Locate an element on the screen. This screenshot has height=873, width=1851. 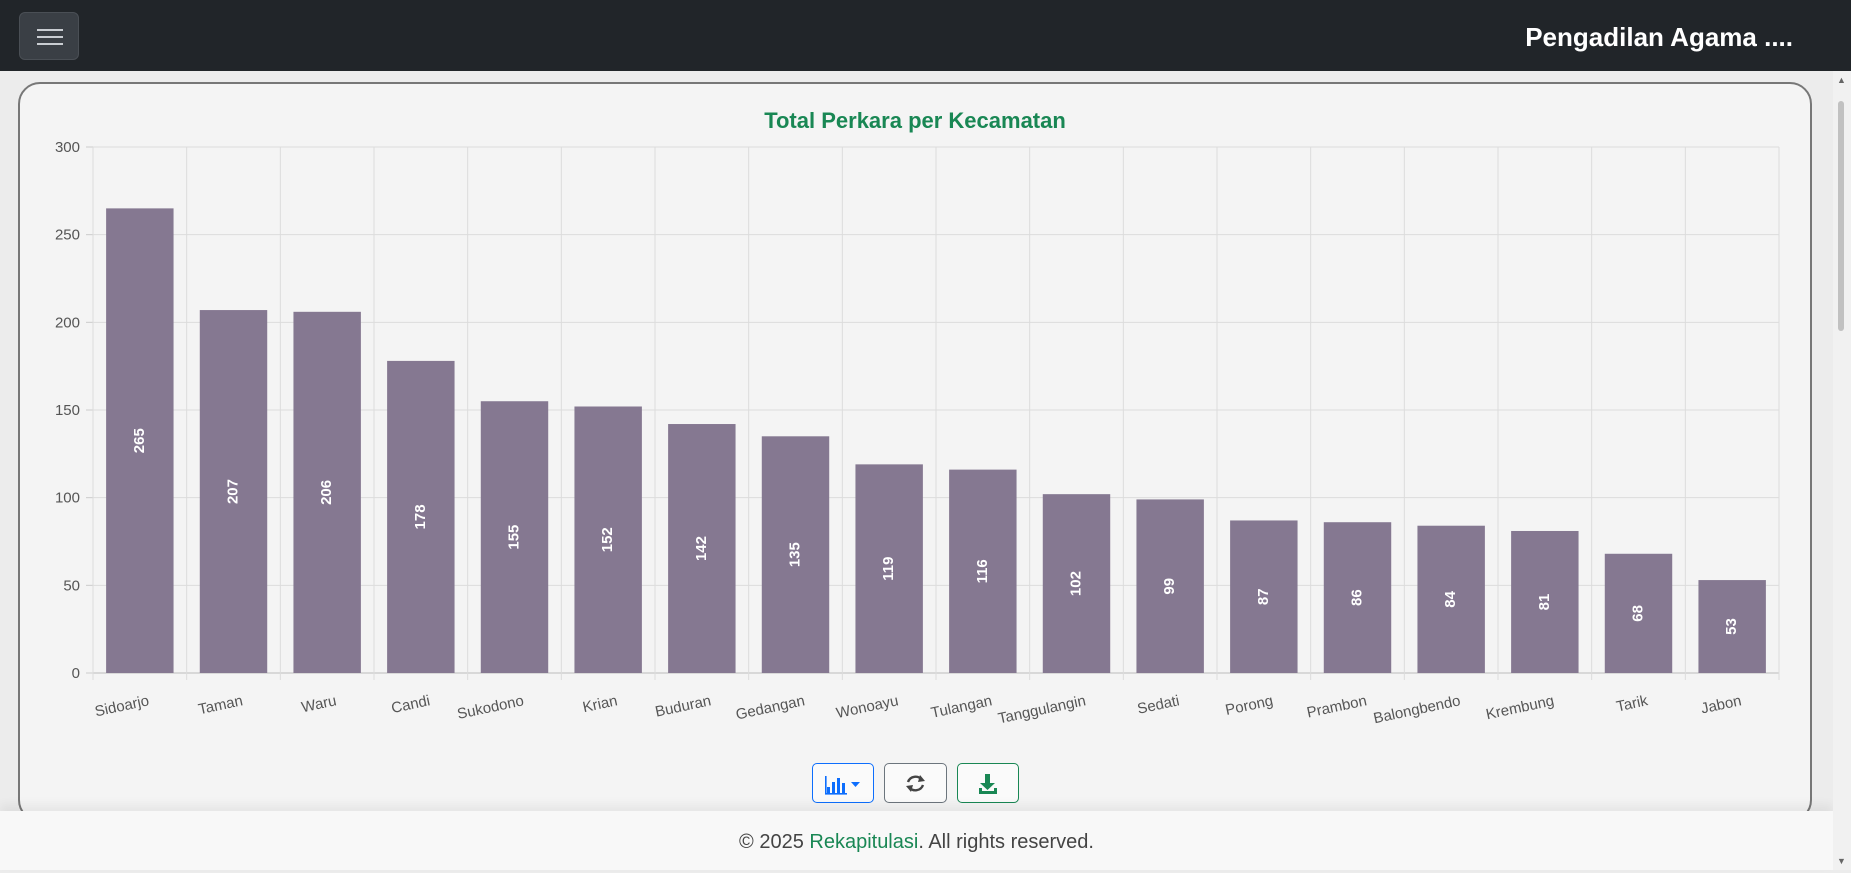
bar-sukodono is located at coordinates (514, 537).